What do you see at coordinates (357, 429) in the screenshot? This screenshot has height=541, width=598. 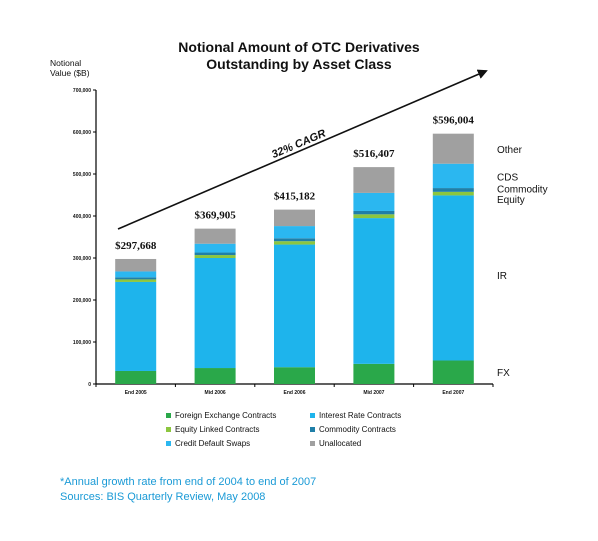 I see `legend-label: Commodity Contracts` at bounding box center [357, 429].